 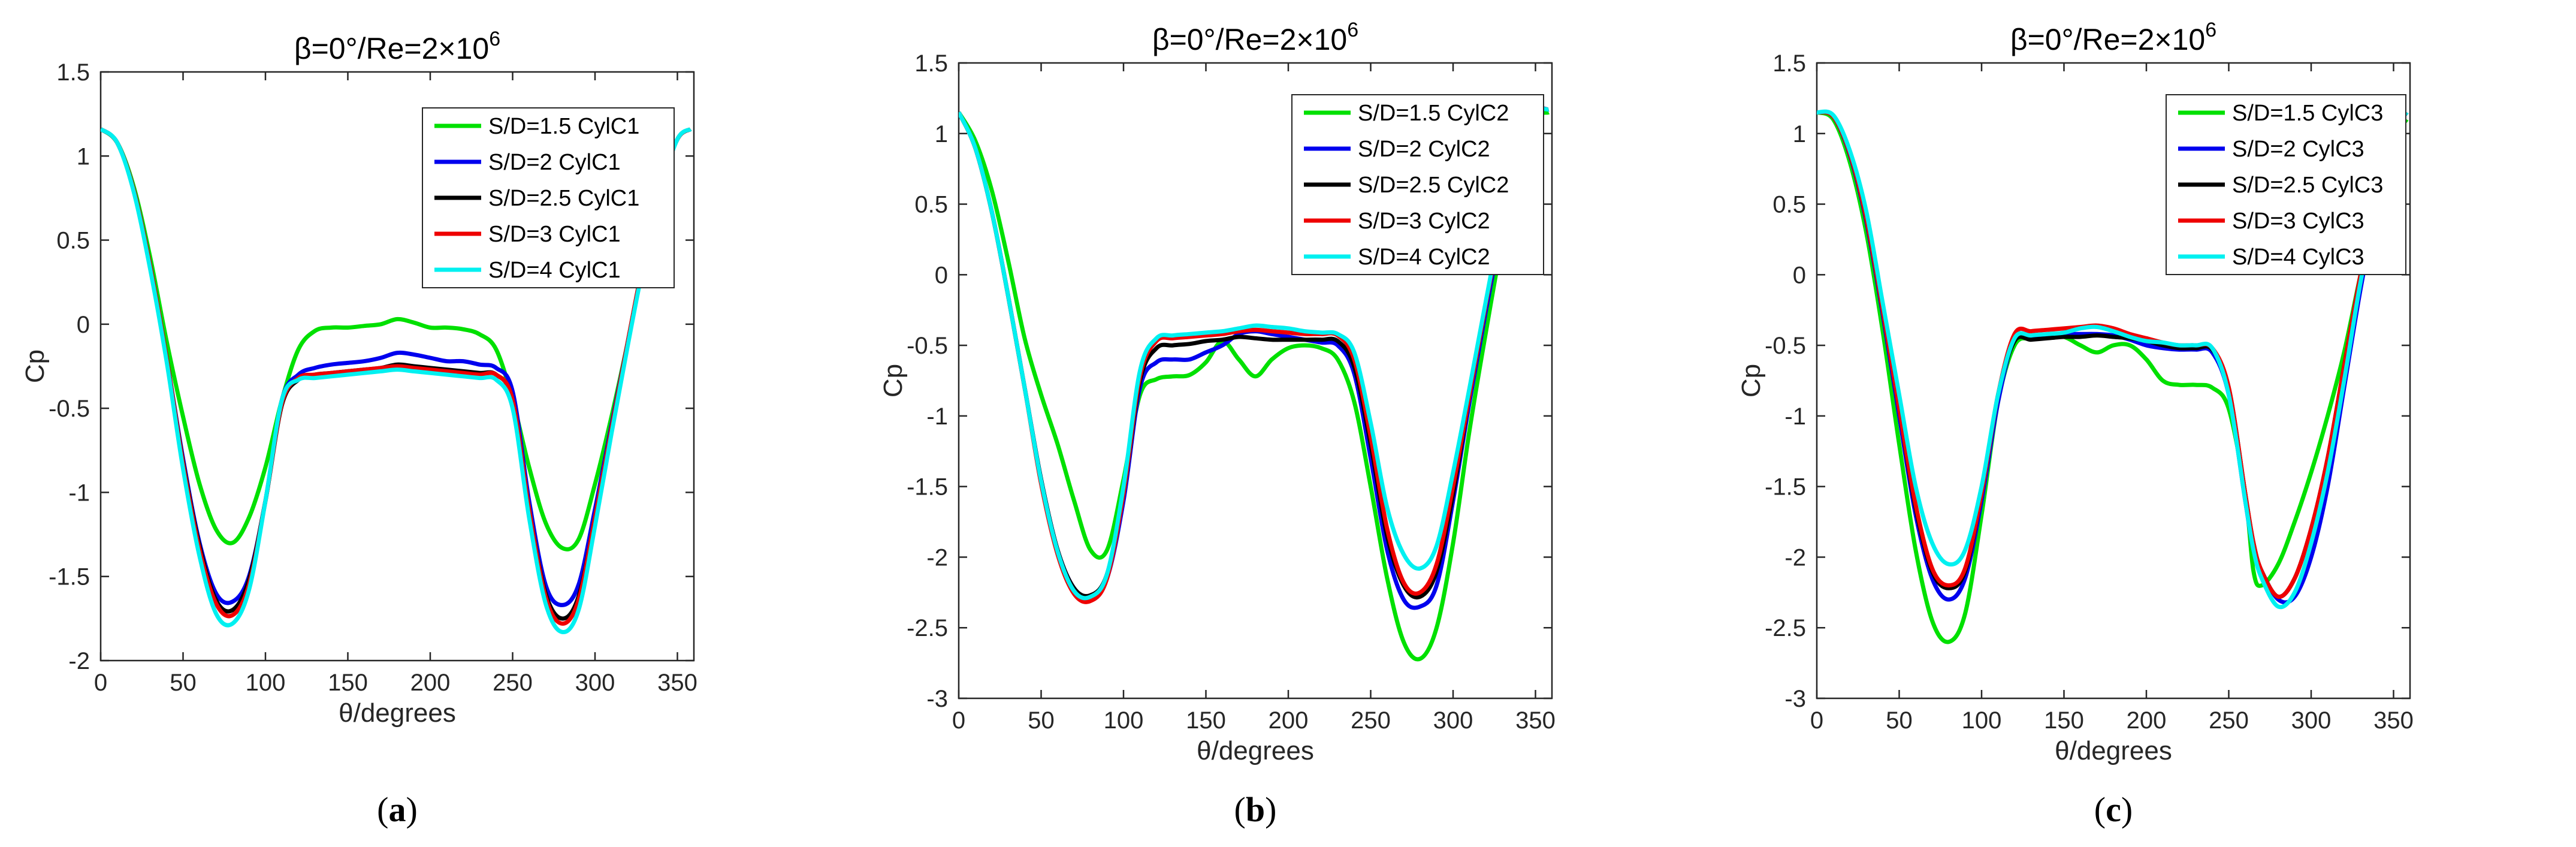 I want to click on panel-label: (c), so click(x=2114, y=809).